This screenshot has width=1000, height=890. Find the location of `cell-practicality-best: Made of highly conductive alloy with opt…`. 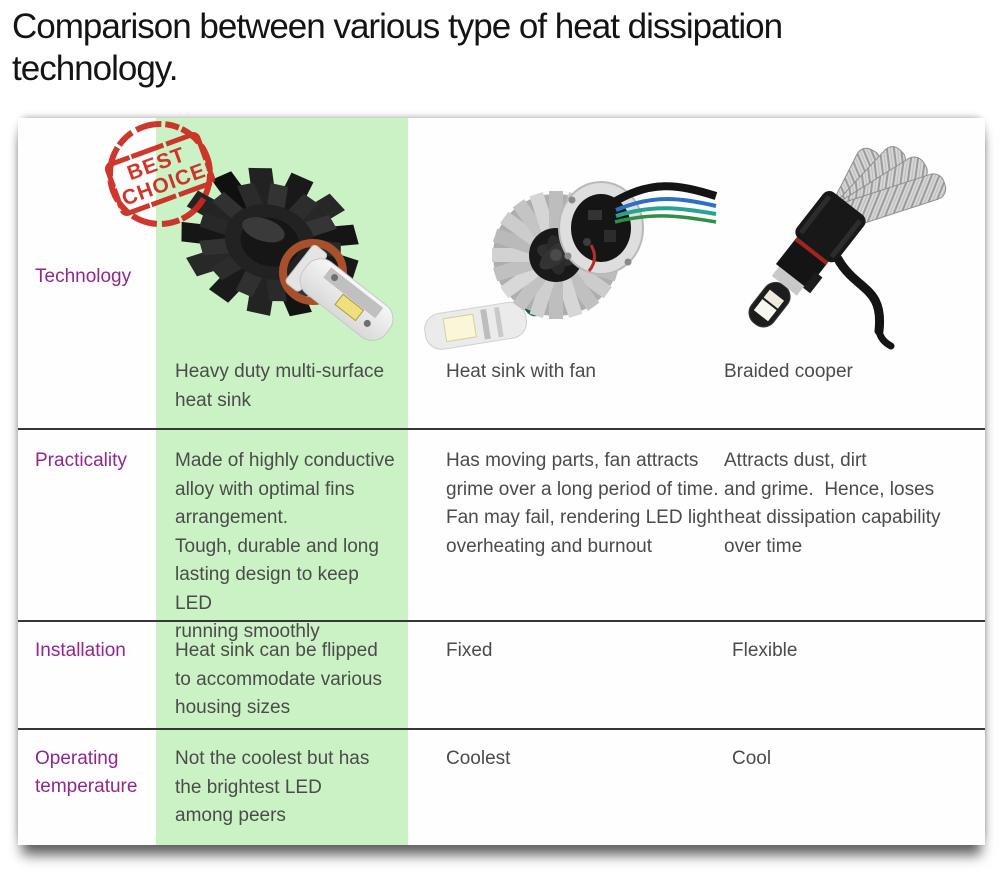

cell-practicality-best: Made of highly conductive alloy with opt… is located at coordinates (285, 546).